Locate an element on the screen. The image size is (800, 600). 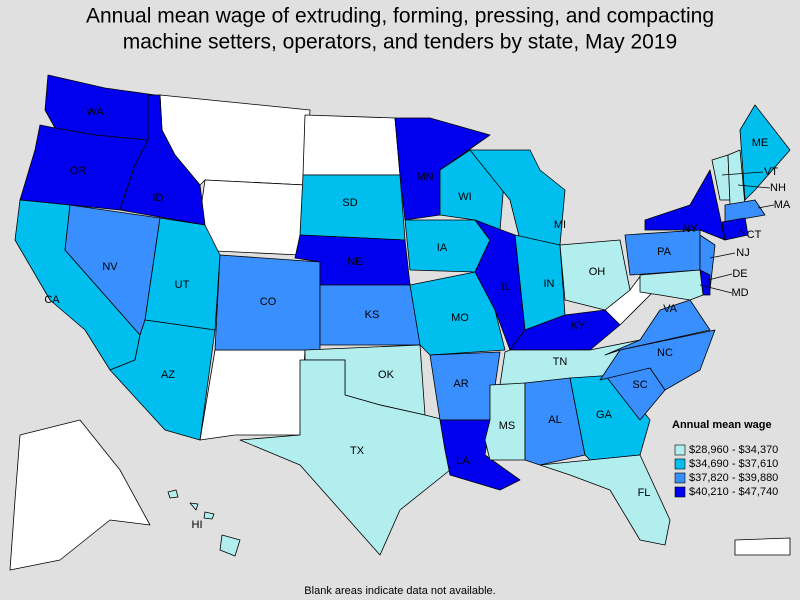
state-label: SD is located at coordinates (349, 203).